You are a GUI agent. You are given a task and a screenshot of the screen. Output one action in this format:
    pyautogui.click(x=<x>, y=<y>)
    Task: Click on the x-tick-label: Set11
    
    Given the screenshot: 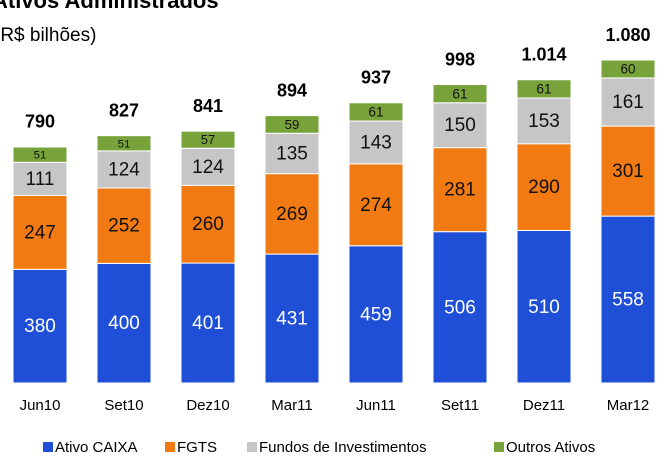 What is the action you would take?
    pyautogui.click(x=460, y=405)
    